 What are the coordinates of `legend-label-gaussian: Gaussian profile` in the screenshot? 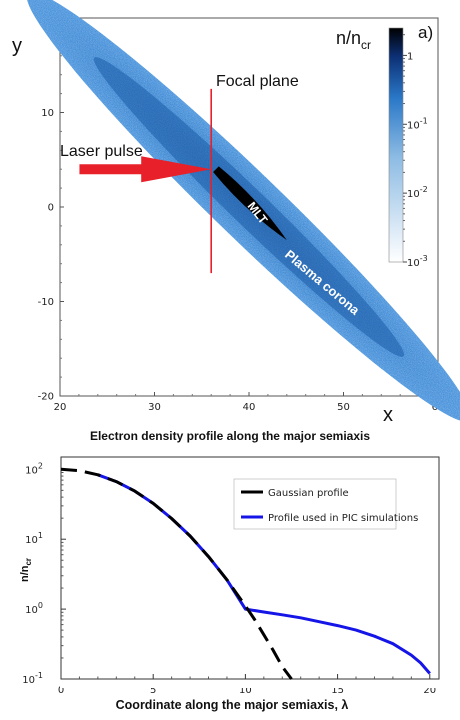 It's located at (308, 493).